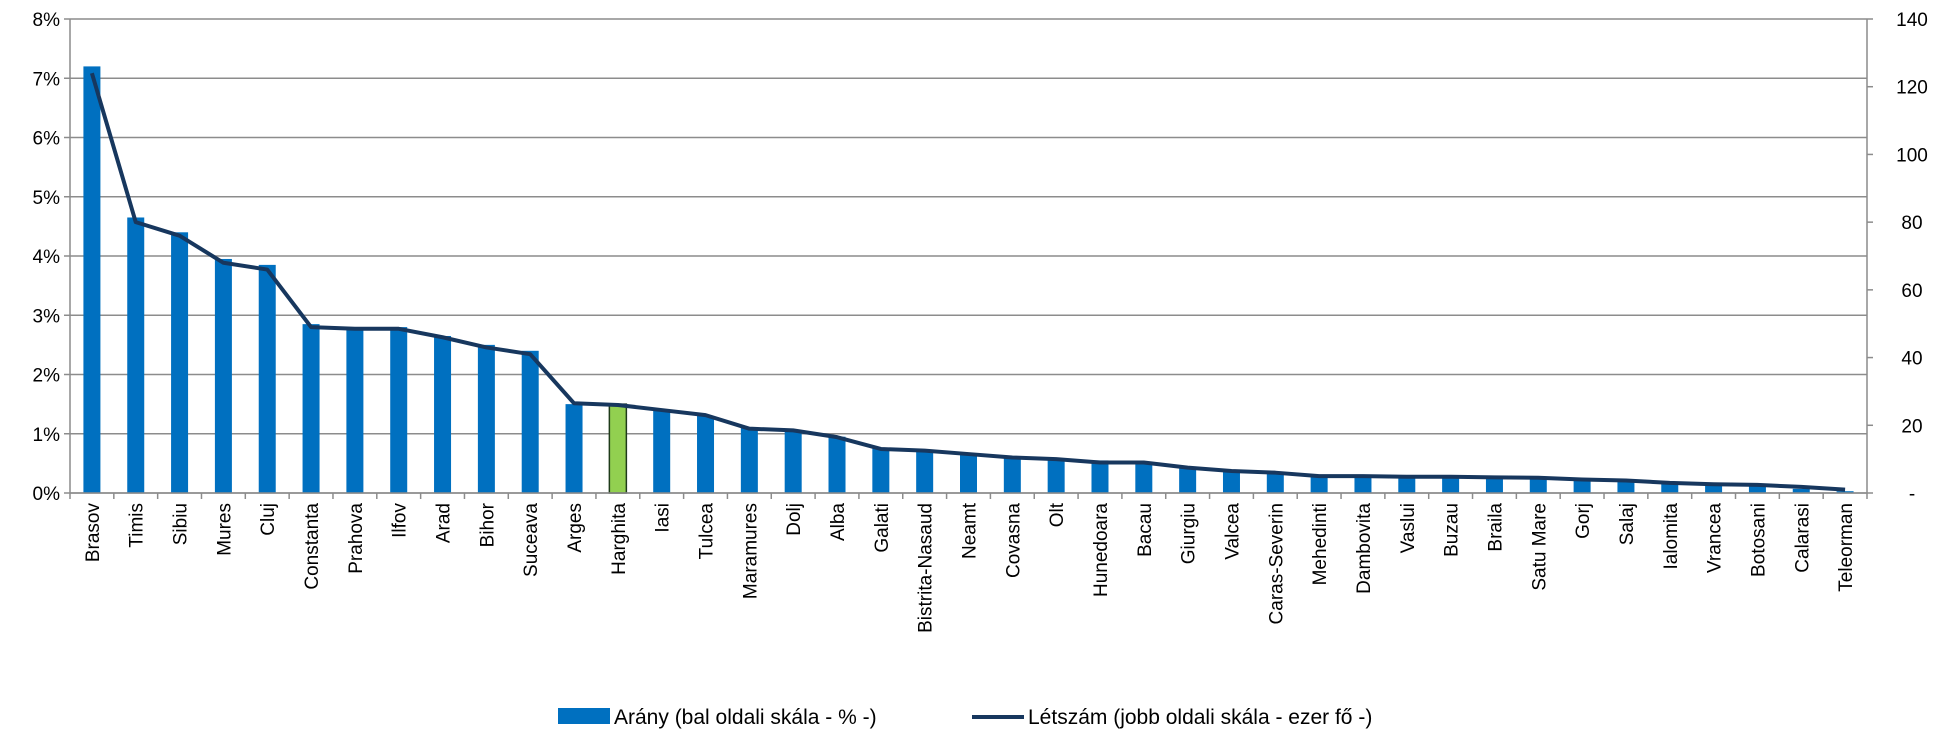  Describe the element at coordinates (1200, 717) in the screenshot. I see `legend-label: Létszám (jobb oldali skála - ezer fő -)` at that location.